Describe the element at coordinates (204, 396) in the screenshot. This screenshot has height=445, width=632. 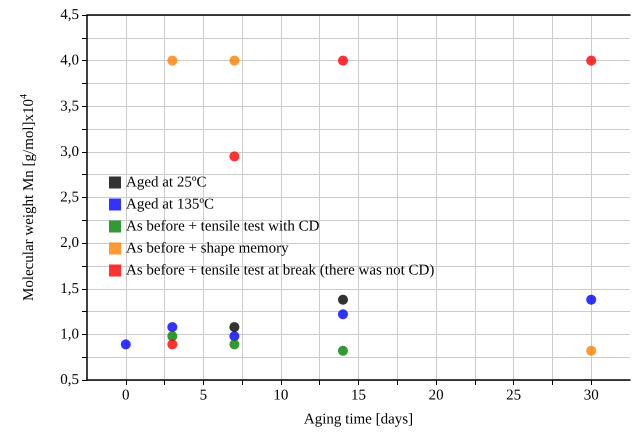
I see `x-tick-label: 5` at that location.